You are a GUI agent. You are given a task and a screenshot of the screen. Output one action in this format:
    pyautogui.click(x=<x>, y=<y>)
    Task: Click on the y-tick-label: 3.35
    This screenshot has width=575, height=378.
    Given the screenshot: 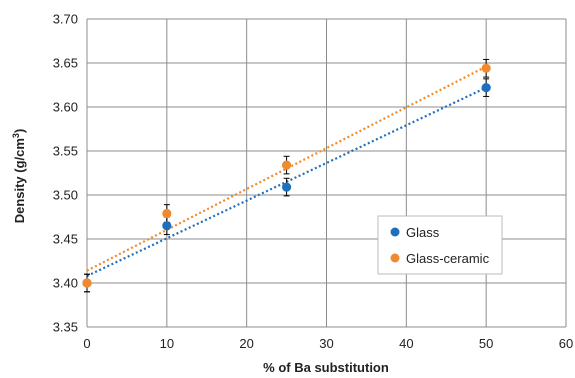 What is the action you would take?
    pyautogui.click(x=65, y=327)
    